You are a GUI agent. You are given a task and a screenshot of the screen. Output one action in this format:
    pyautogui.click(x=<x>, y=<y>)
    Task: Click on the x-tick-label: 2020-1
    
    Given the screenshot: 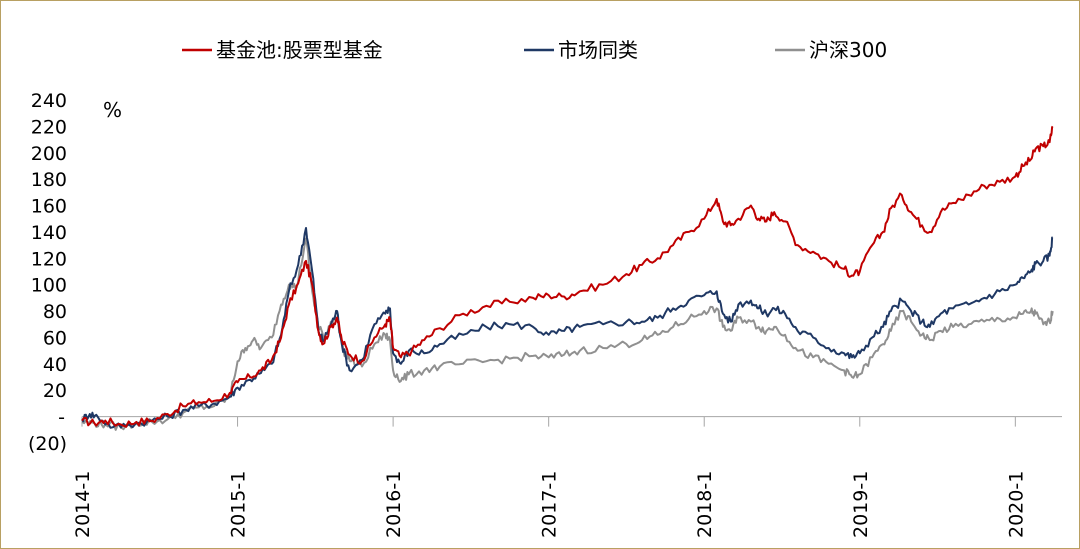 What is the action you would take?
    pyautogui.click(x=1016, y=504)
    